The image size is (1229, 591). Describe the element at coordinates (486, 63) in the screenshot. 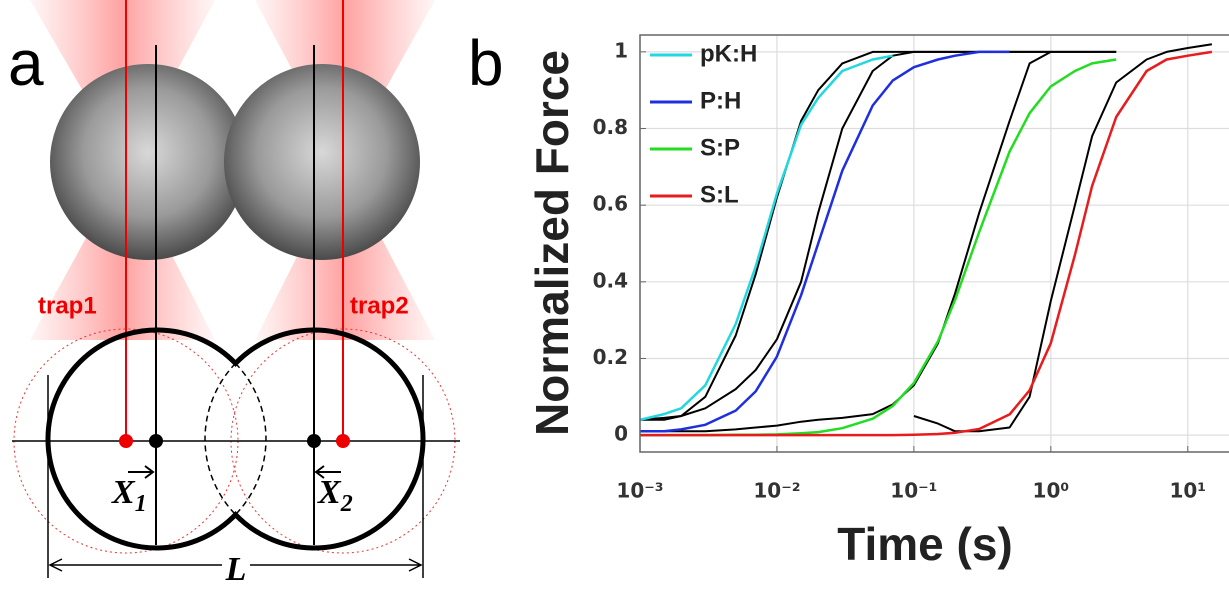

I see `panel-label: b` at that location.